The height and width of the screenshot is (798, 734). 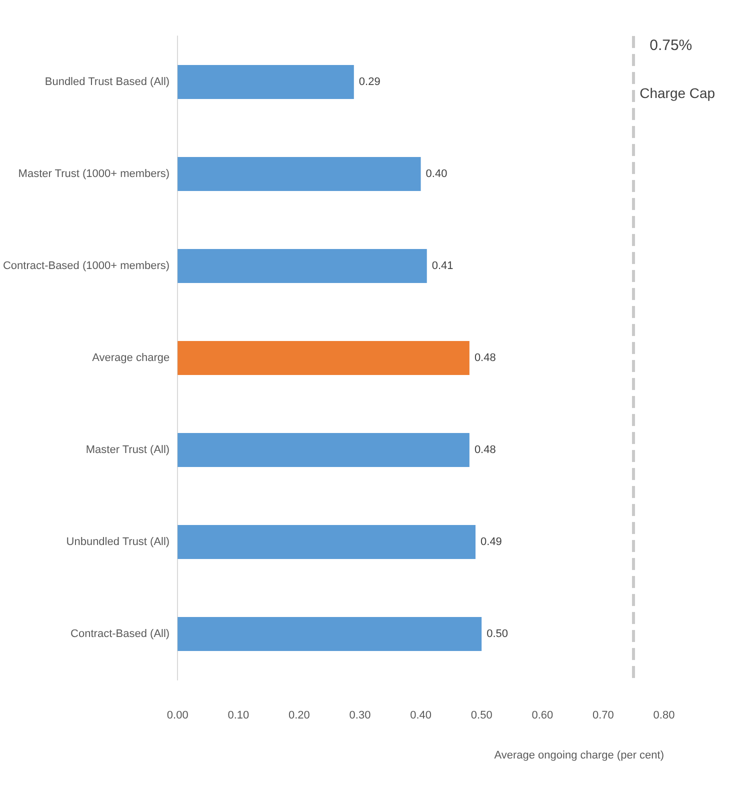 What do you see at coordinates (107, 82) in the screenshot?
I see `y-tick-label: Bundled Trust Based (All)` at bounding box center [107, 82].